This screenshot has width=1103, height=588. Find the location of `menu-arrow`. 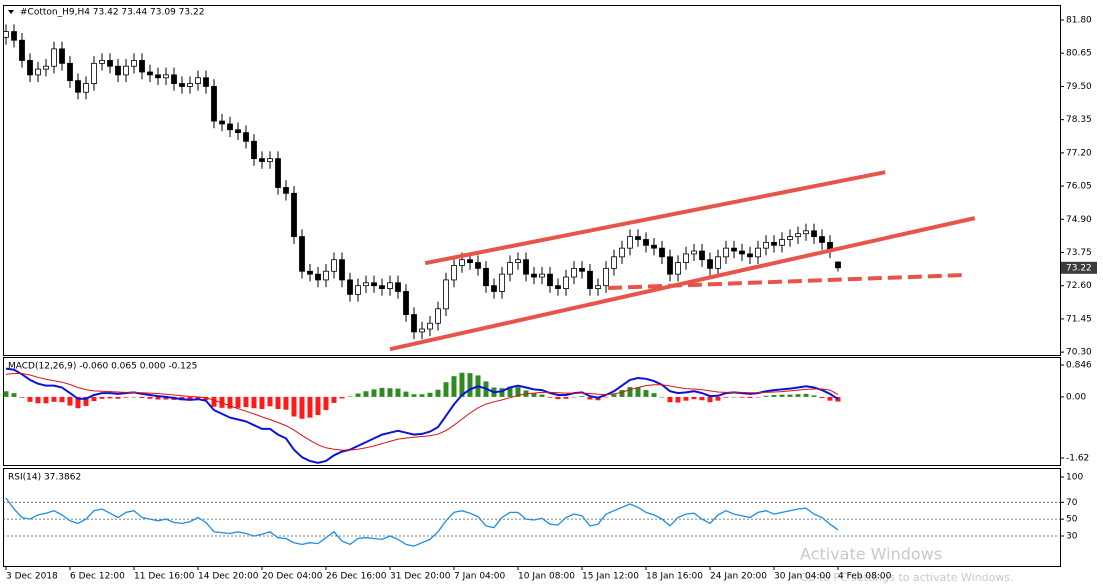

menu-arrow is located at coordinates (11, 12).